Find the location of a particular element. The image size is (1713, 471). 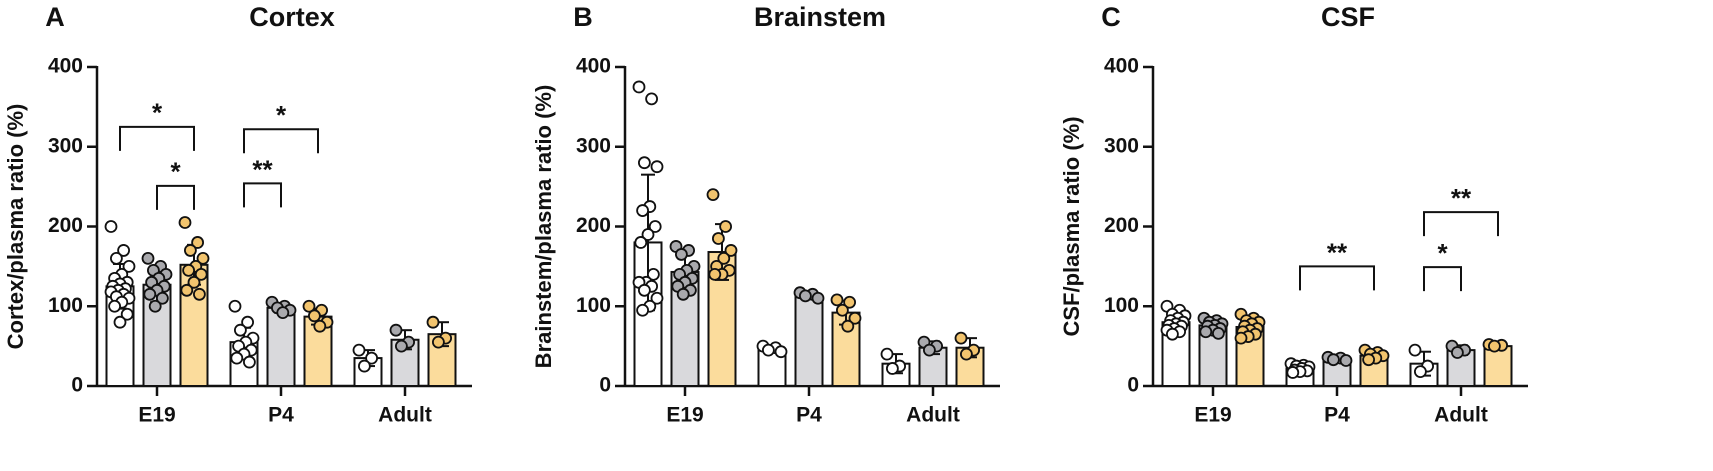

panel-letter: B is located at coordinates (583, 17).